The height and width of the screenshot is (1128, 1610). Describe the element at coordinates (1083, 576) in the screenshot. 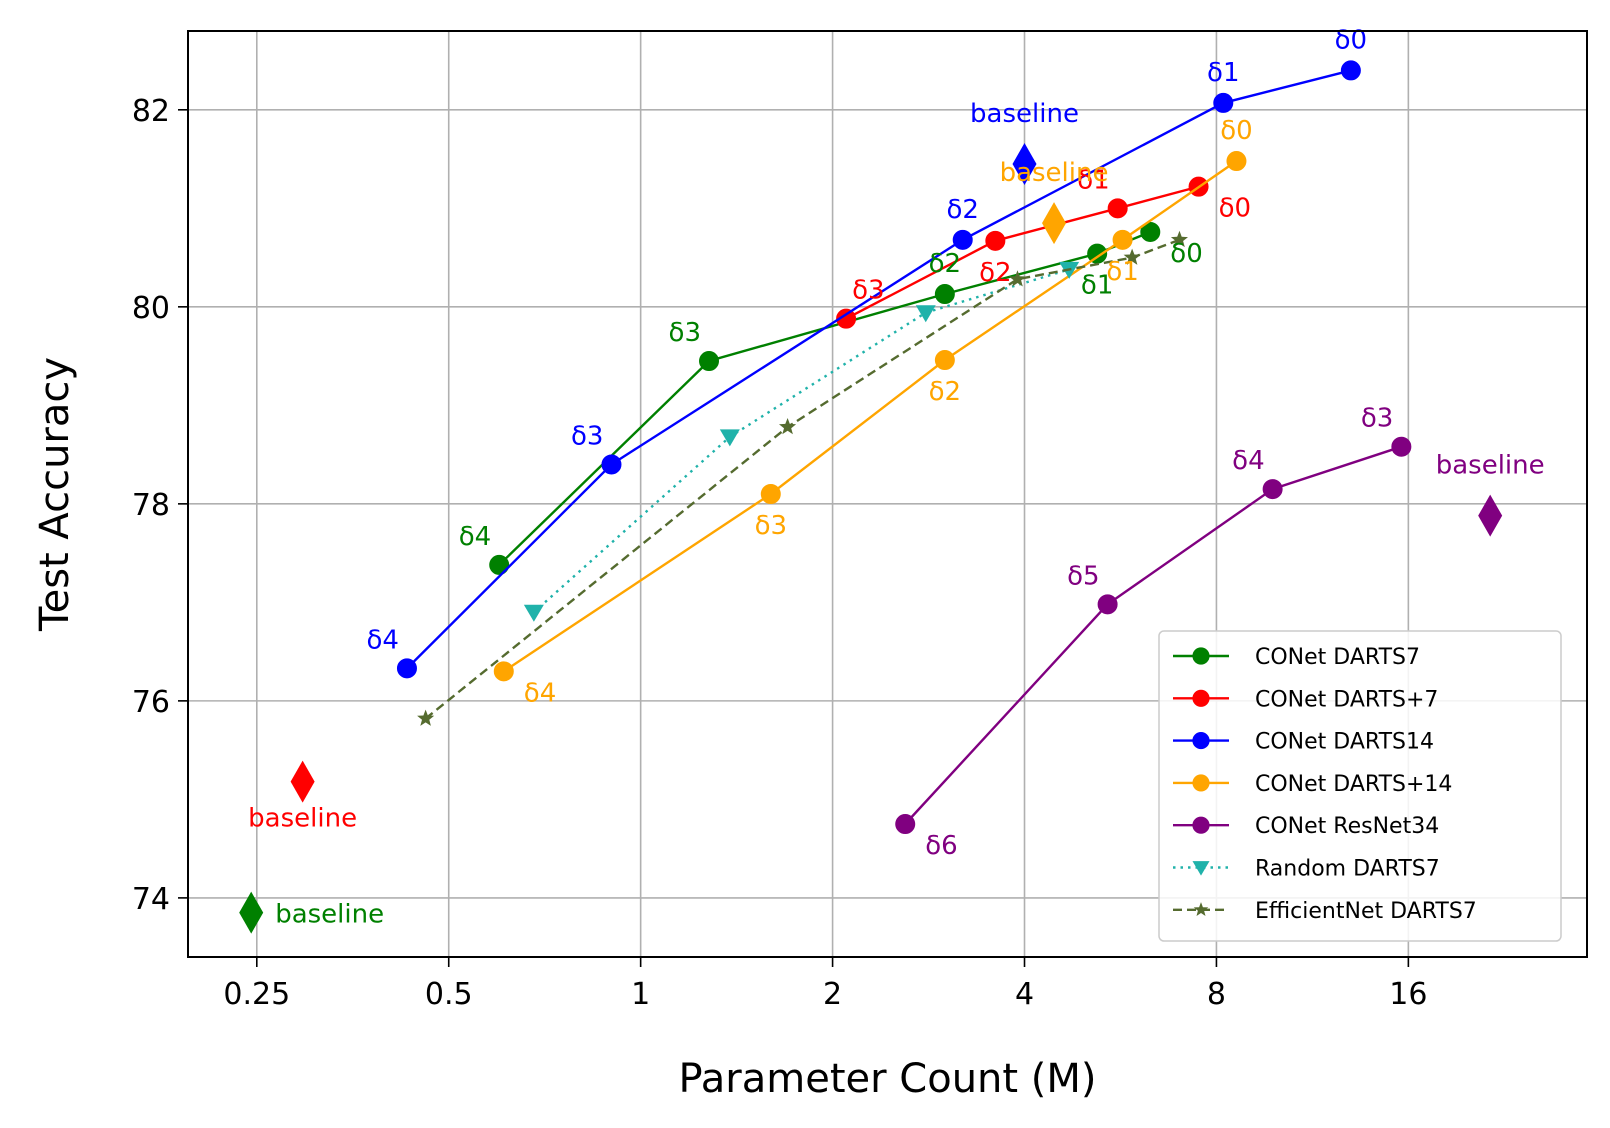

I see `point-label: δ5` at that location.